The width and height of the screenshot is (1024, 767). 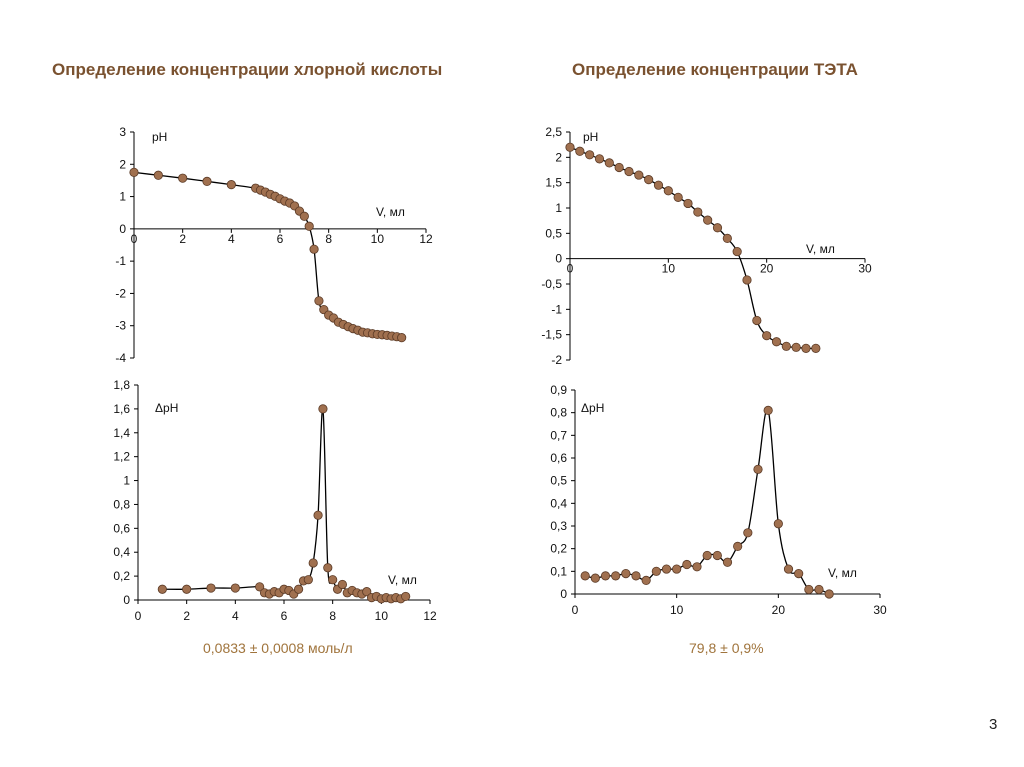 What do you see at coordinates (247, 69) in the screenshot?
I see `section-title-perchloric-acid: Определение концентрации хлорной кислоты` at bounding box center [247, 69].